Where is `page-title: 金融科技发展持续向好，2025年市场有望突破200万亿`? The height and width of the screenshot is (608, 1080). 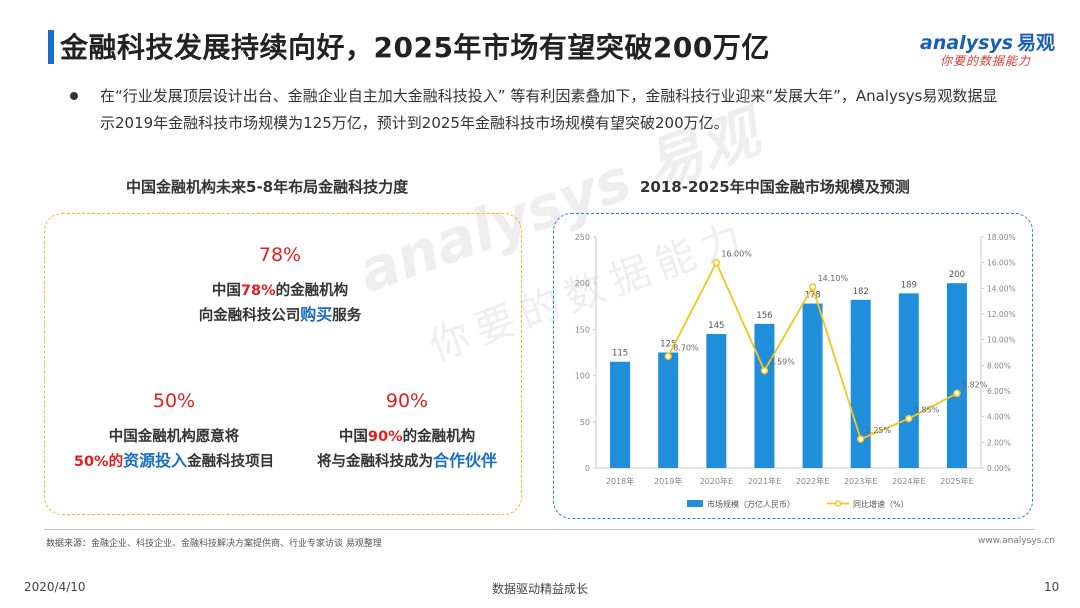 page-title: 金融科技发展持续向好，2025年市场有望突破200万亿 is located at coordinates (415, 47).